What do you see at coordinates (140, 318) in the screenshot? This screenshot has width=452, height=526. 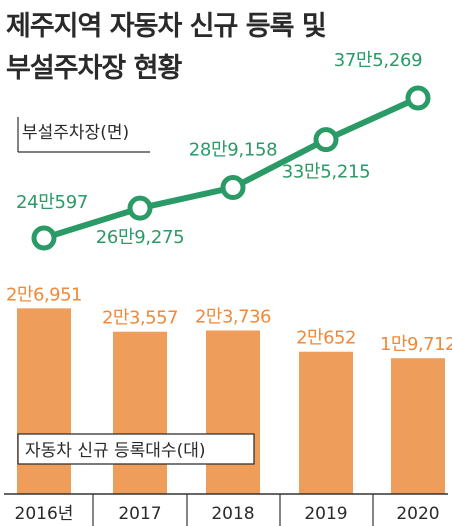 I see `bar-value-label-1: 2만3,557` at bounding box center [140, 318].